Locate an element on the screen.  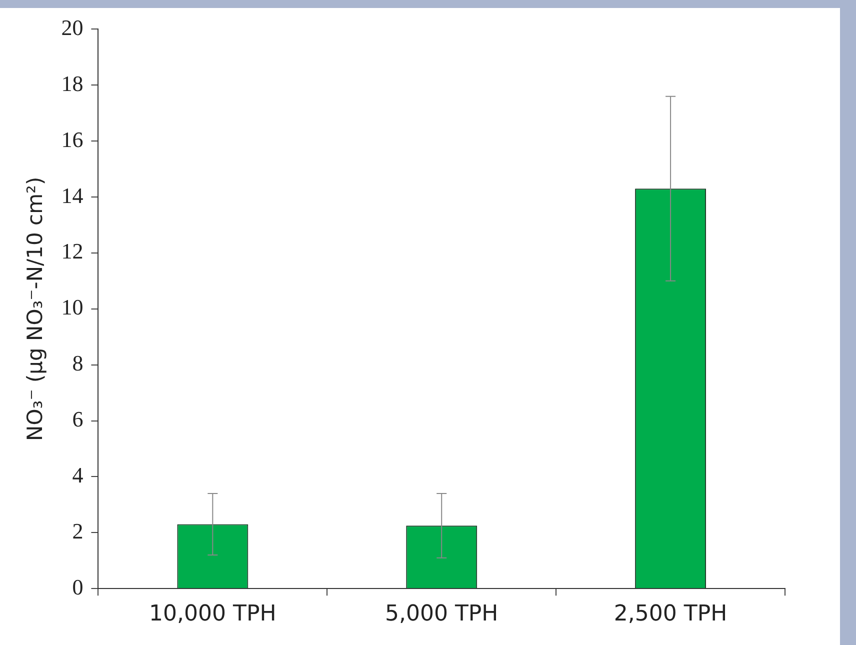
y-tick-label: 16 is located at coordinates (72, 139).